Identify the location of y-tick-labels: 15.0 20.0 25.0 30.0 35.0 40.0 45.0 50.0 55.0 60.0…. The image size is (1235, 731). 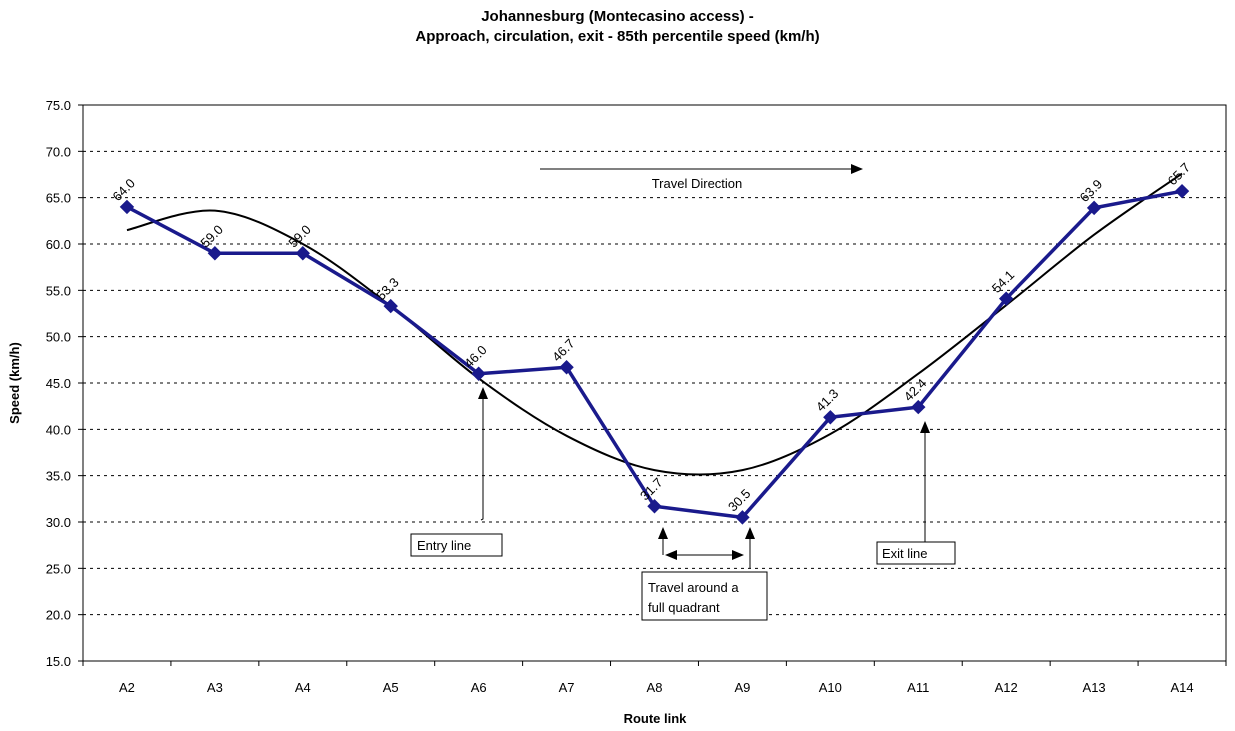
(64, 383).